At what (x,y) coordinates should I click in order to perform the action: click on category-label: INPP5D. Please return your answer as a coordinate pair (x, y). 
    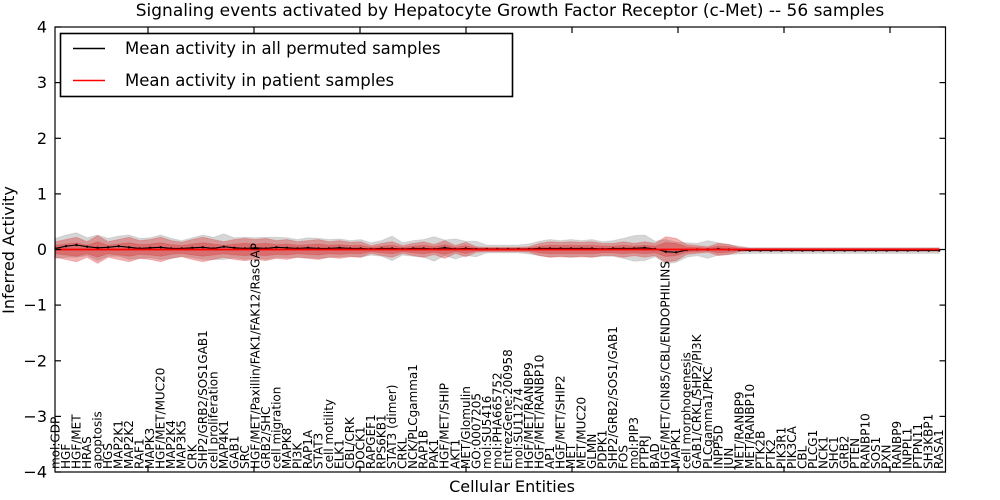
    Looking at the image, I should click on (718, 447).